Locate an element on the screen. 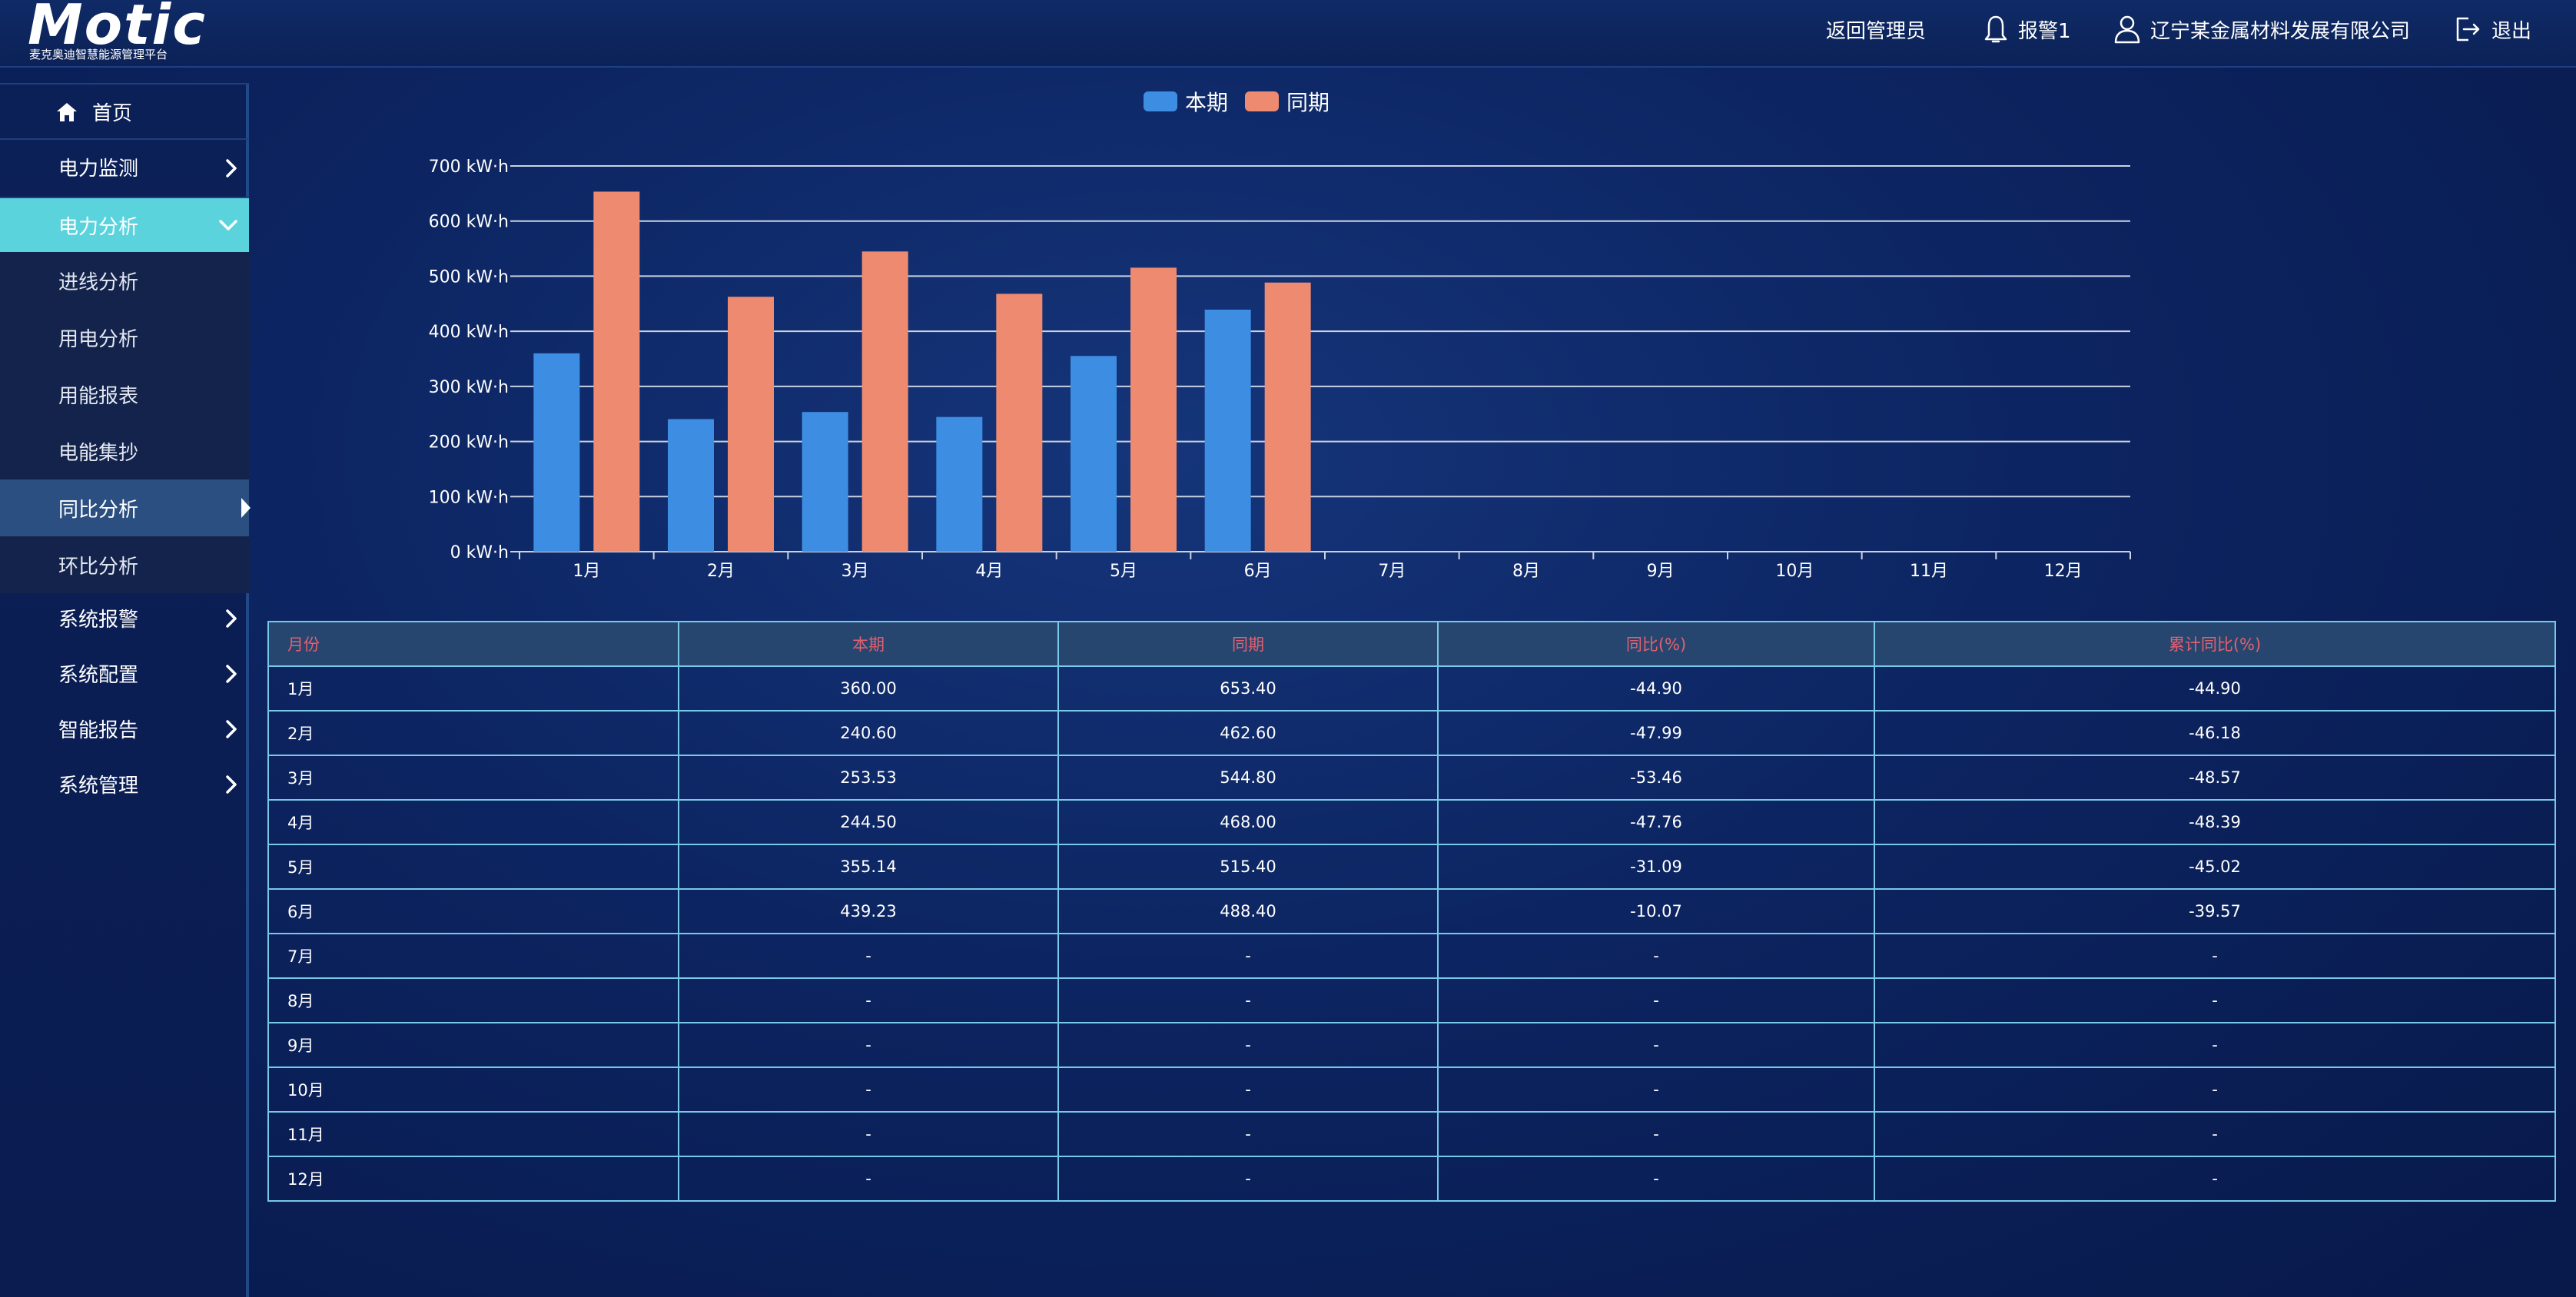 This screenshot has height=1297, width=2576. x-tick-label: 5月 is located at coordinates (1123, 571).